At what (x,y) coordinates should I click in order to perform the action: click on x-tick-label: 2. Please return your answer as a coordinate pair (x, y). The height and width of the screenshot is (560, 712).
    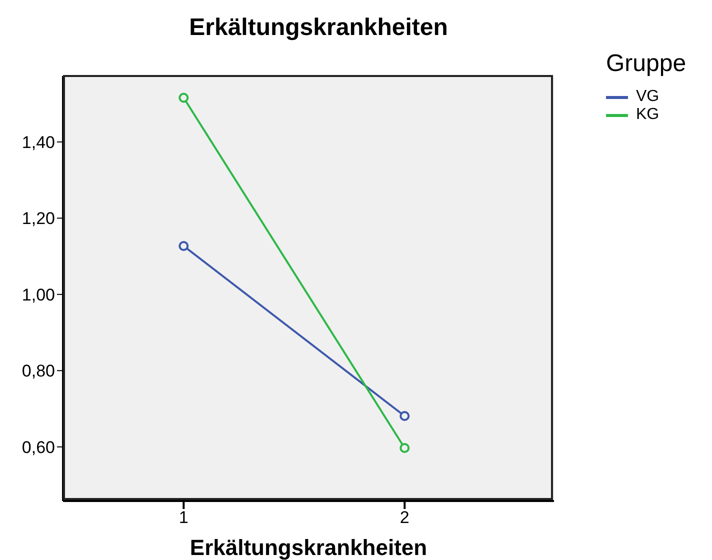
    Looking at the image, I should click on (405, 518).